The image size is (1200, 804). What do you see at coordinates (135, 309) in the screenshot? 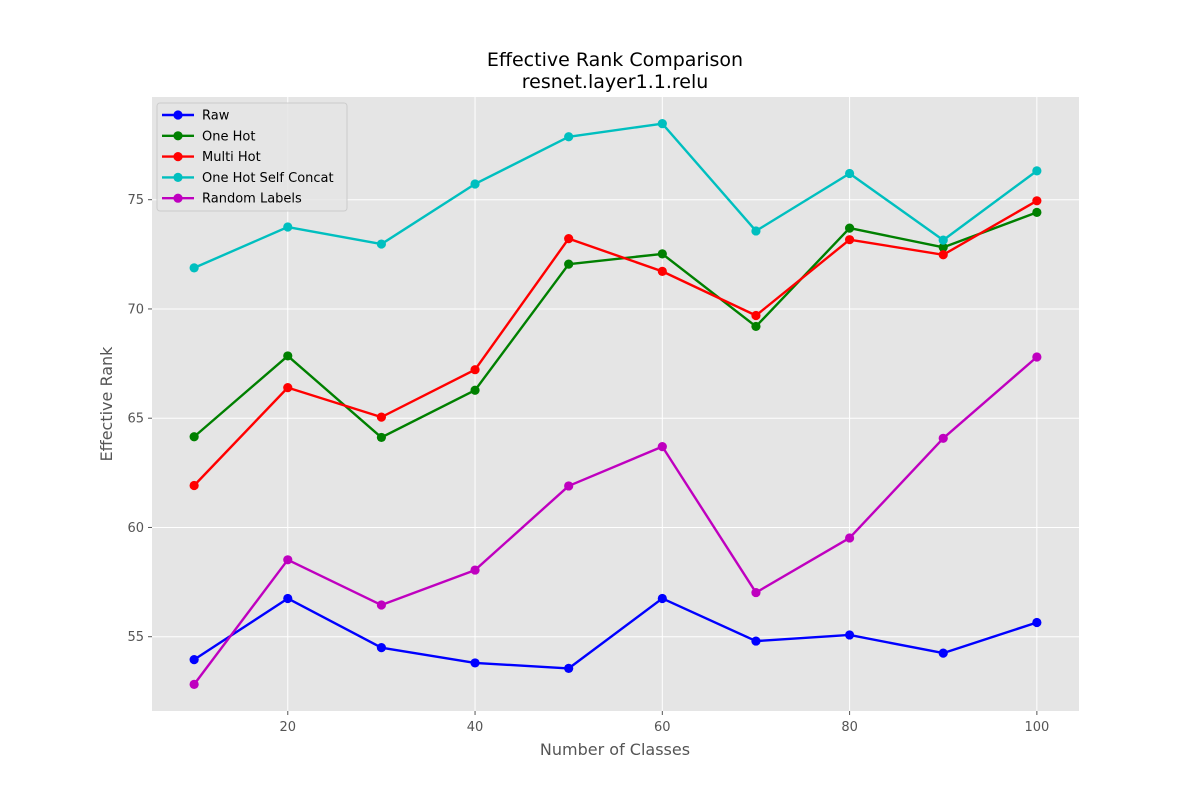
I see `y-tick-label: 70` at bounding box center [135, 309].